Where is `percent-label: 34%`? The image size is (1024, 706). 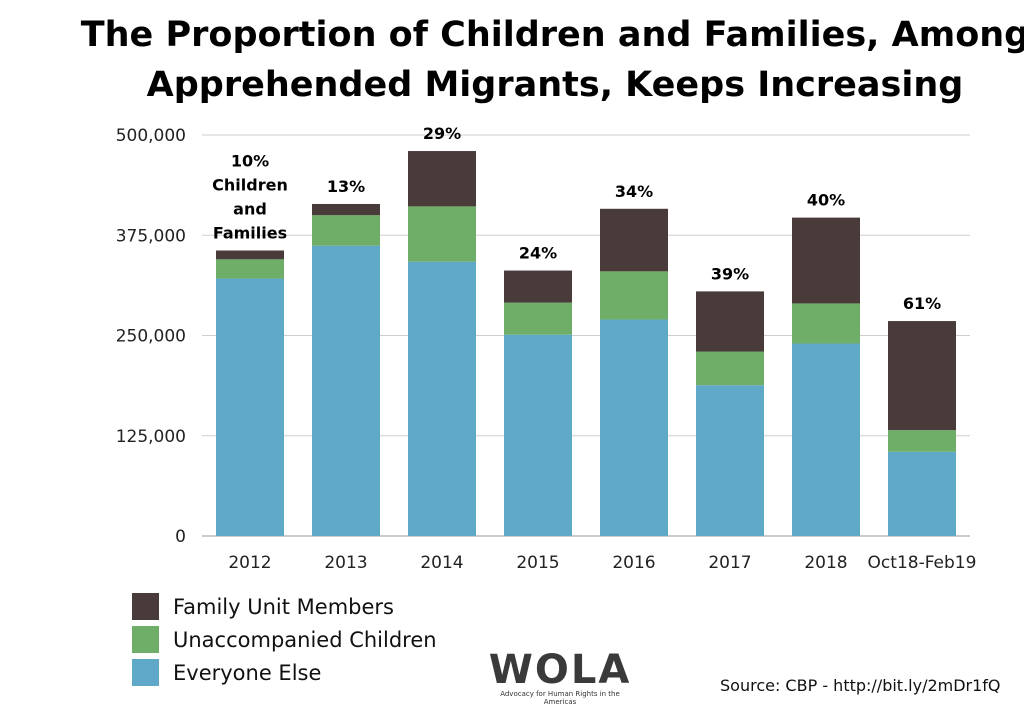
percent-label: 34% is located at coordinates (634, 191).